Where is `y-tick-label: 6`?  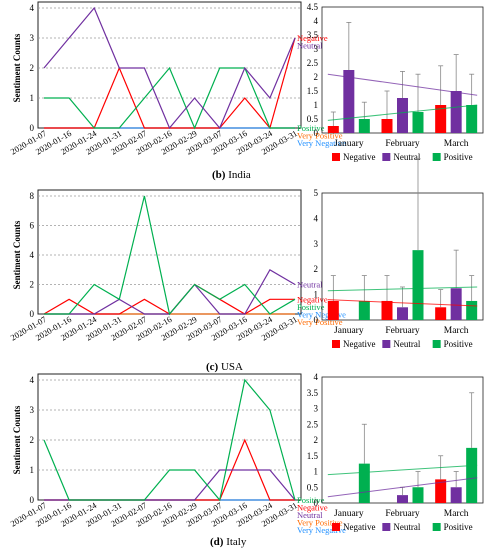 y-tick-label: 6 is located at coordinates (32, 226).